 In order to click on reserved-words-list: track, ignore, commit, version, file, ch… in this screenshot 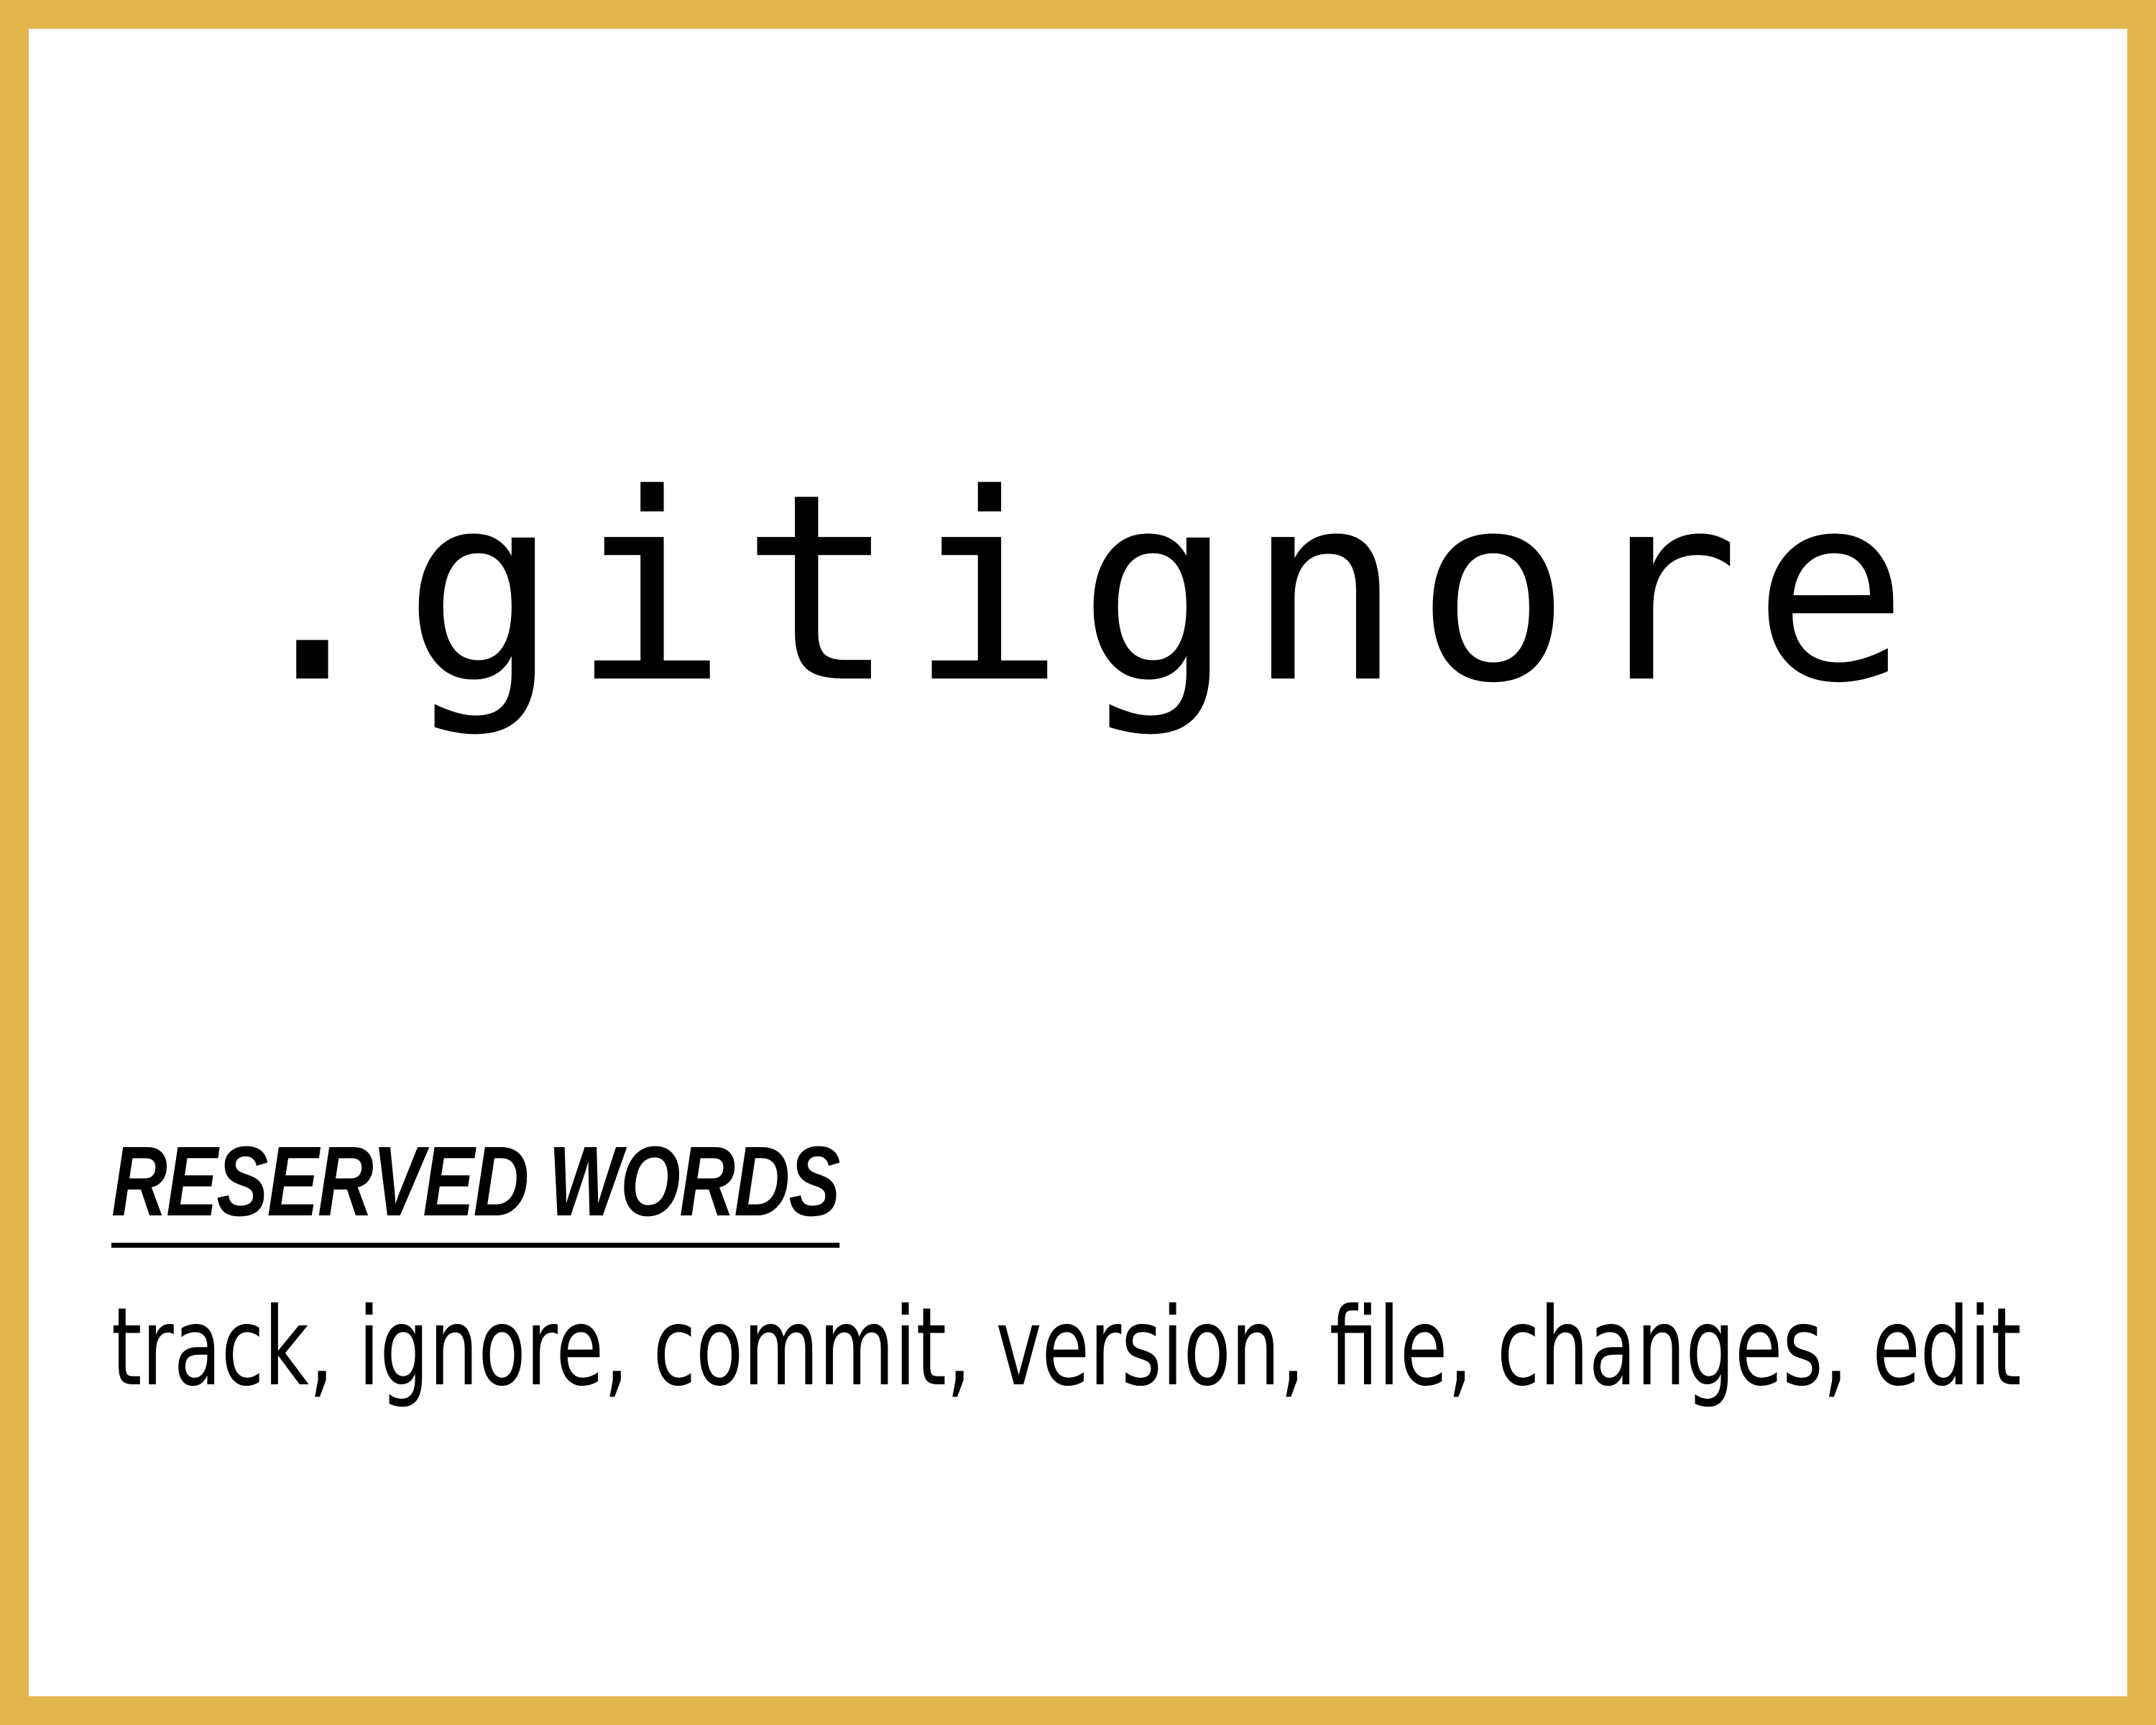, I will do `click(1066, 1347)`.